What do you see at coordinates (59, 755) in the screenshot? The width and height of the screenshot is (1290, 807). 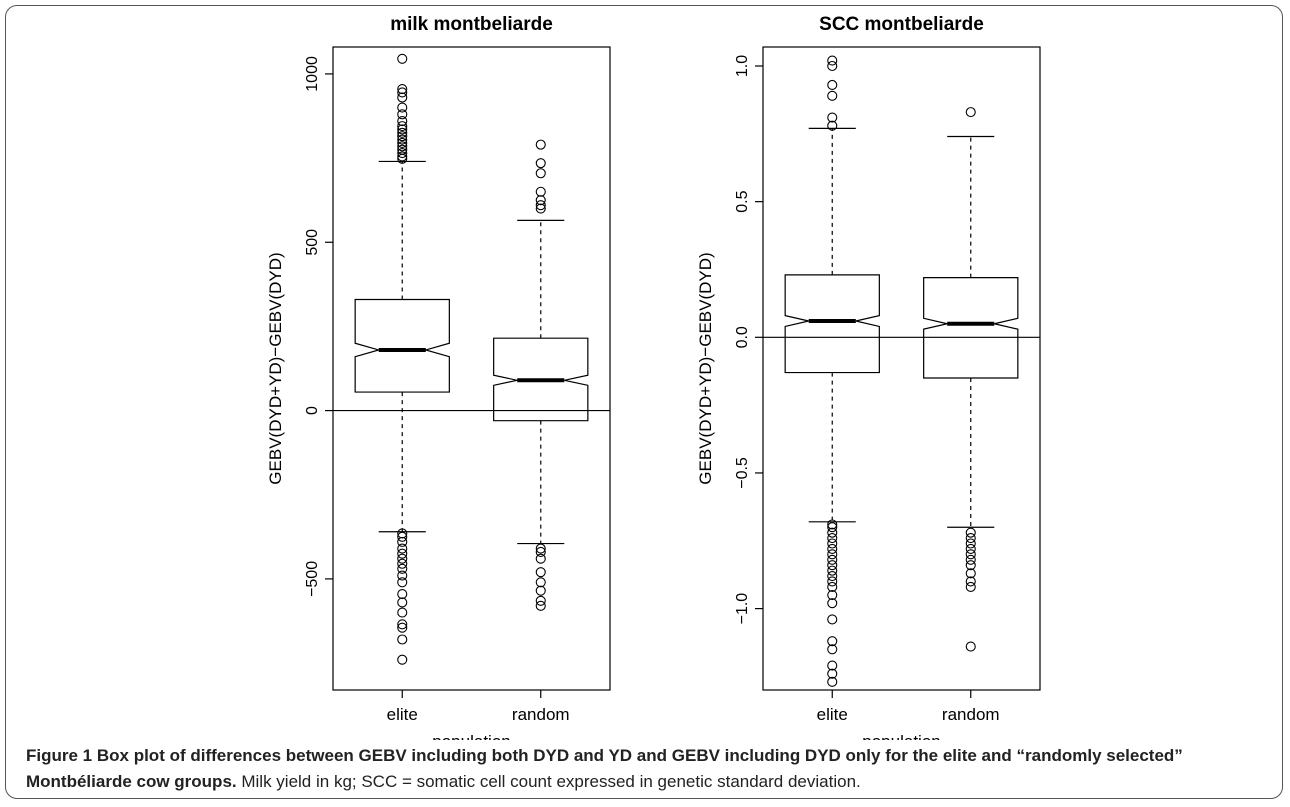 I see `caption-label: Figure 1` at bounding box center [59, 755].